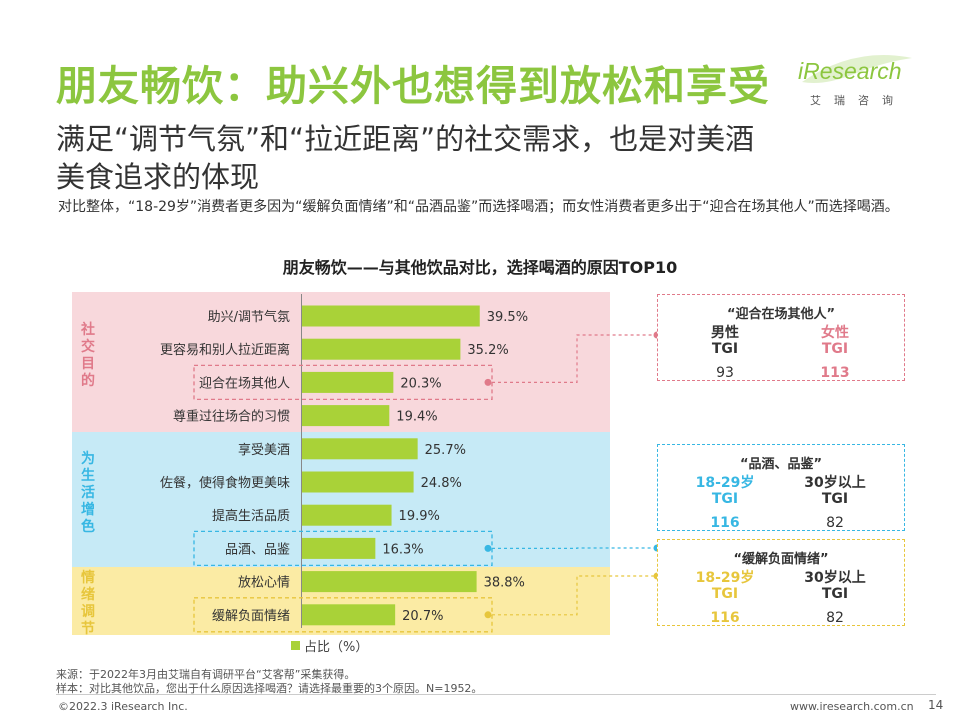  What do you see at coordinates (781, 582) in the screenshot?
I see `callout-box-relief: “缓解负面情绪” 18-29岁 TGI 30岁以上 TGI 116 82` at bounding box center [781, 582].